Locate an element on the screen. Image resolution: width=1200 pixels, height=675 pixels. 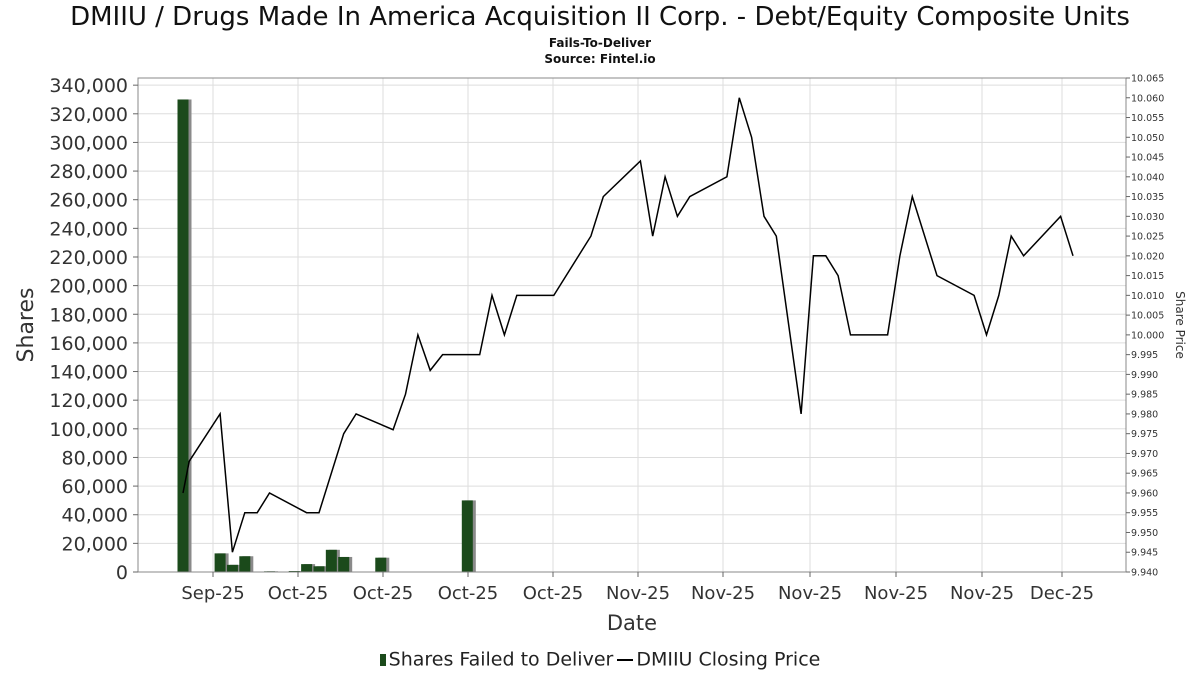
y-left-tick-label: 180,000 is located at coordinates (88, 315).